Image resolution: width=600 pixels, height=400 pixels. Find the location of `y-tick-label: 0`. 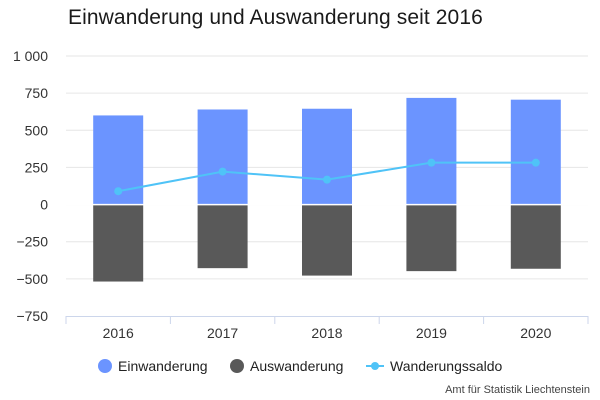

y-tick-label: 0 is located at coordinates (44, 205).